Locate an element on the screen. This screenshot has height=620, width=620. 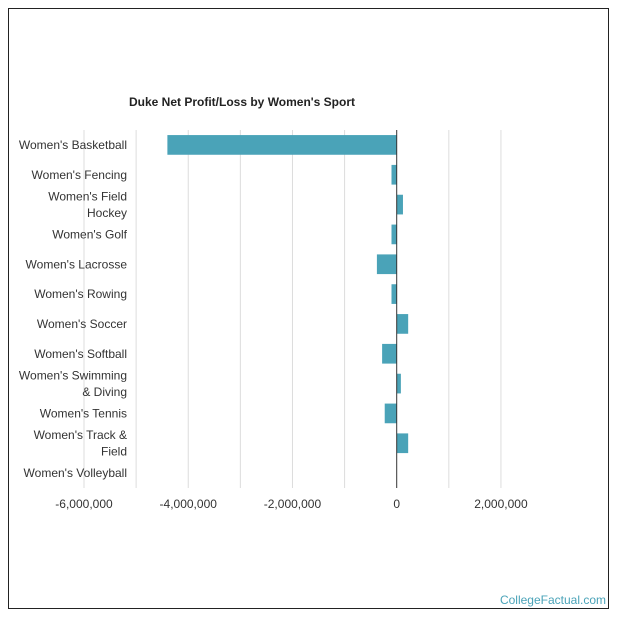
x-tick-label: -2,000,000 is located at coordinates (293, 504).